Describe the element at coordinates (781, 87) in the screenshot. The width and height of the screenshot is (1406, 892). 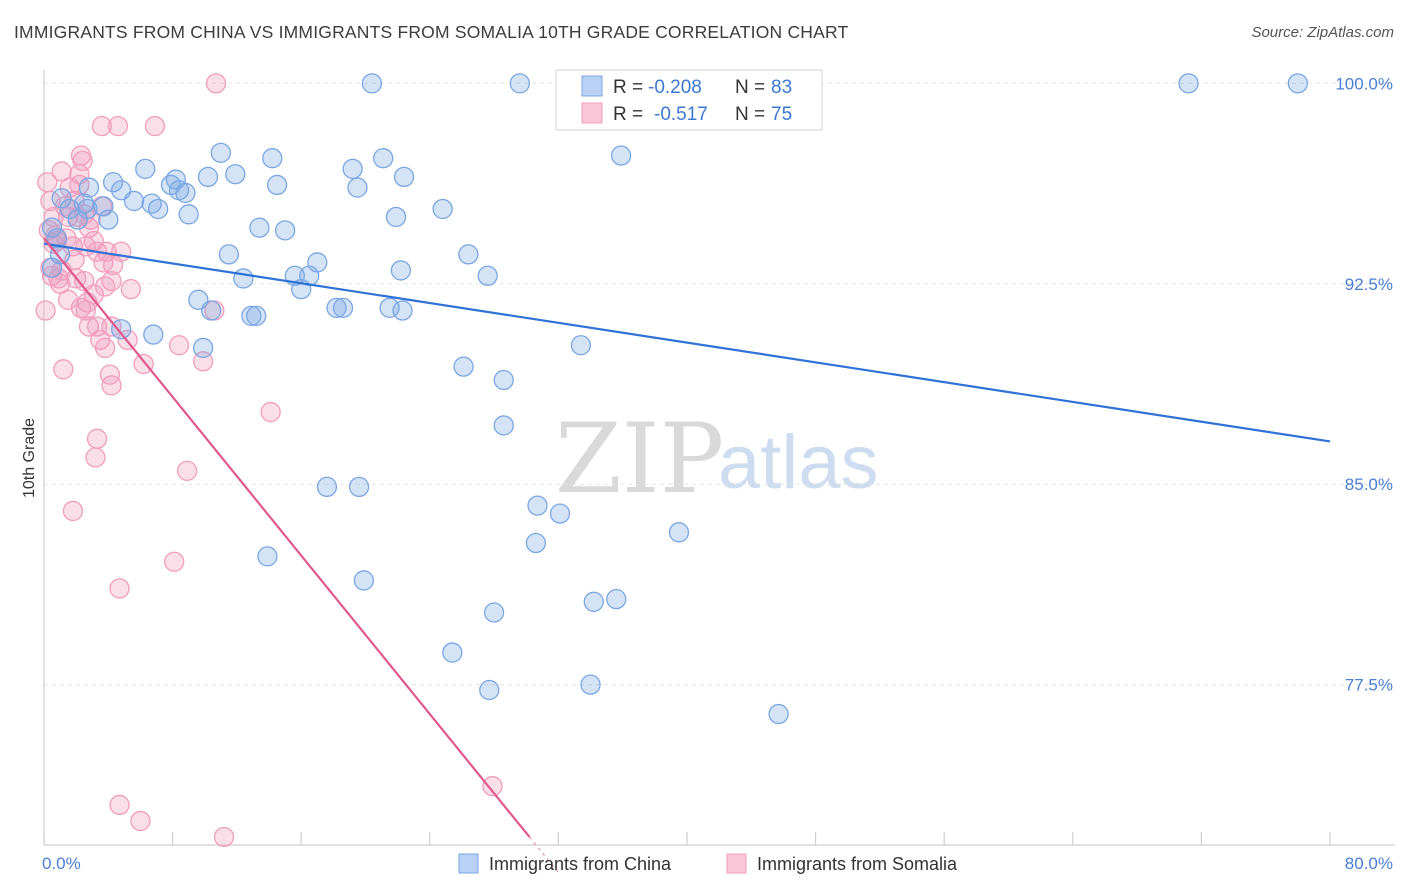
I see `legend-n-value-china: 83` at that location.